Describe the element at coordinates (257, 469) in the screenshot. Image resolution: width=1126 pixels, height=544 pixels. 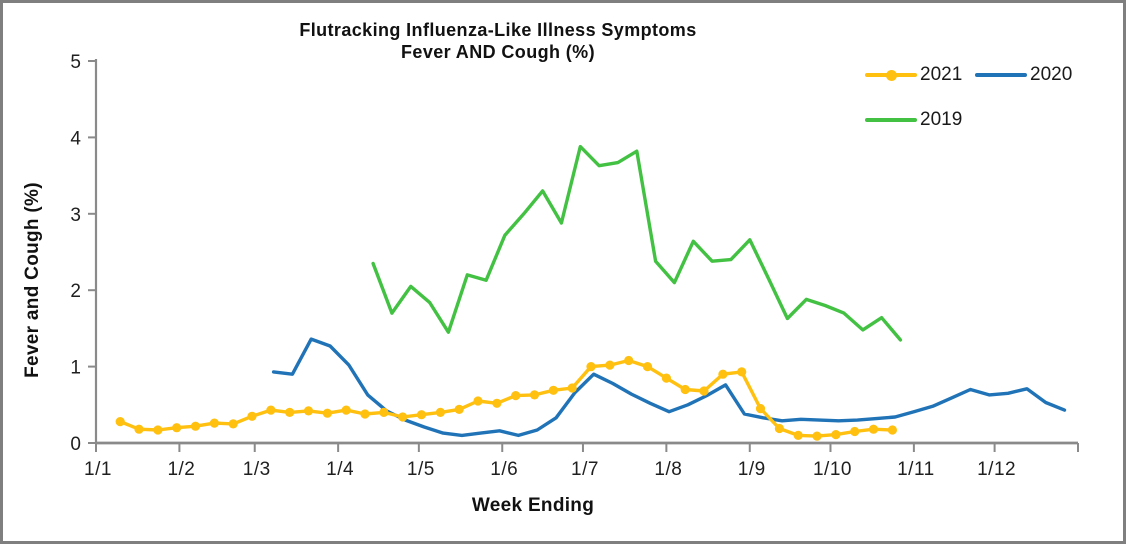
I see `svg-text: 1/3` at that location.